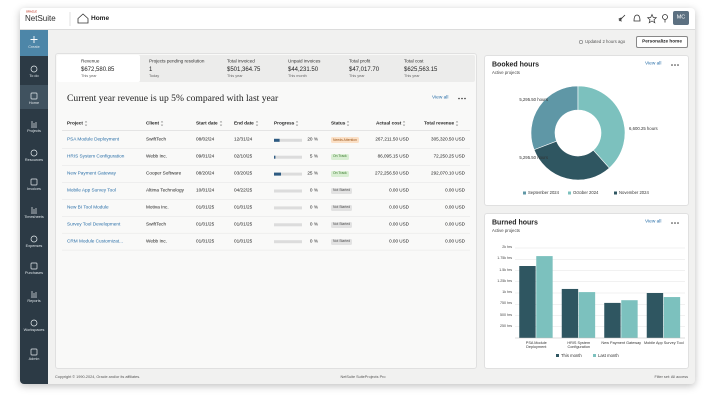 This screenshot has height=414, width=715. What do you see at coordinates (412, 76) in the screenshot?
I see `kpi-period: This year` at bounding box center [412, 76].